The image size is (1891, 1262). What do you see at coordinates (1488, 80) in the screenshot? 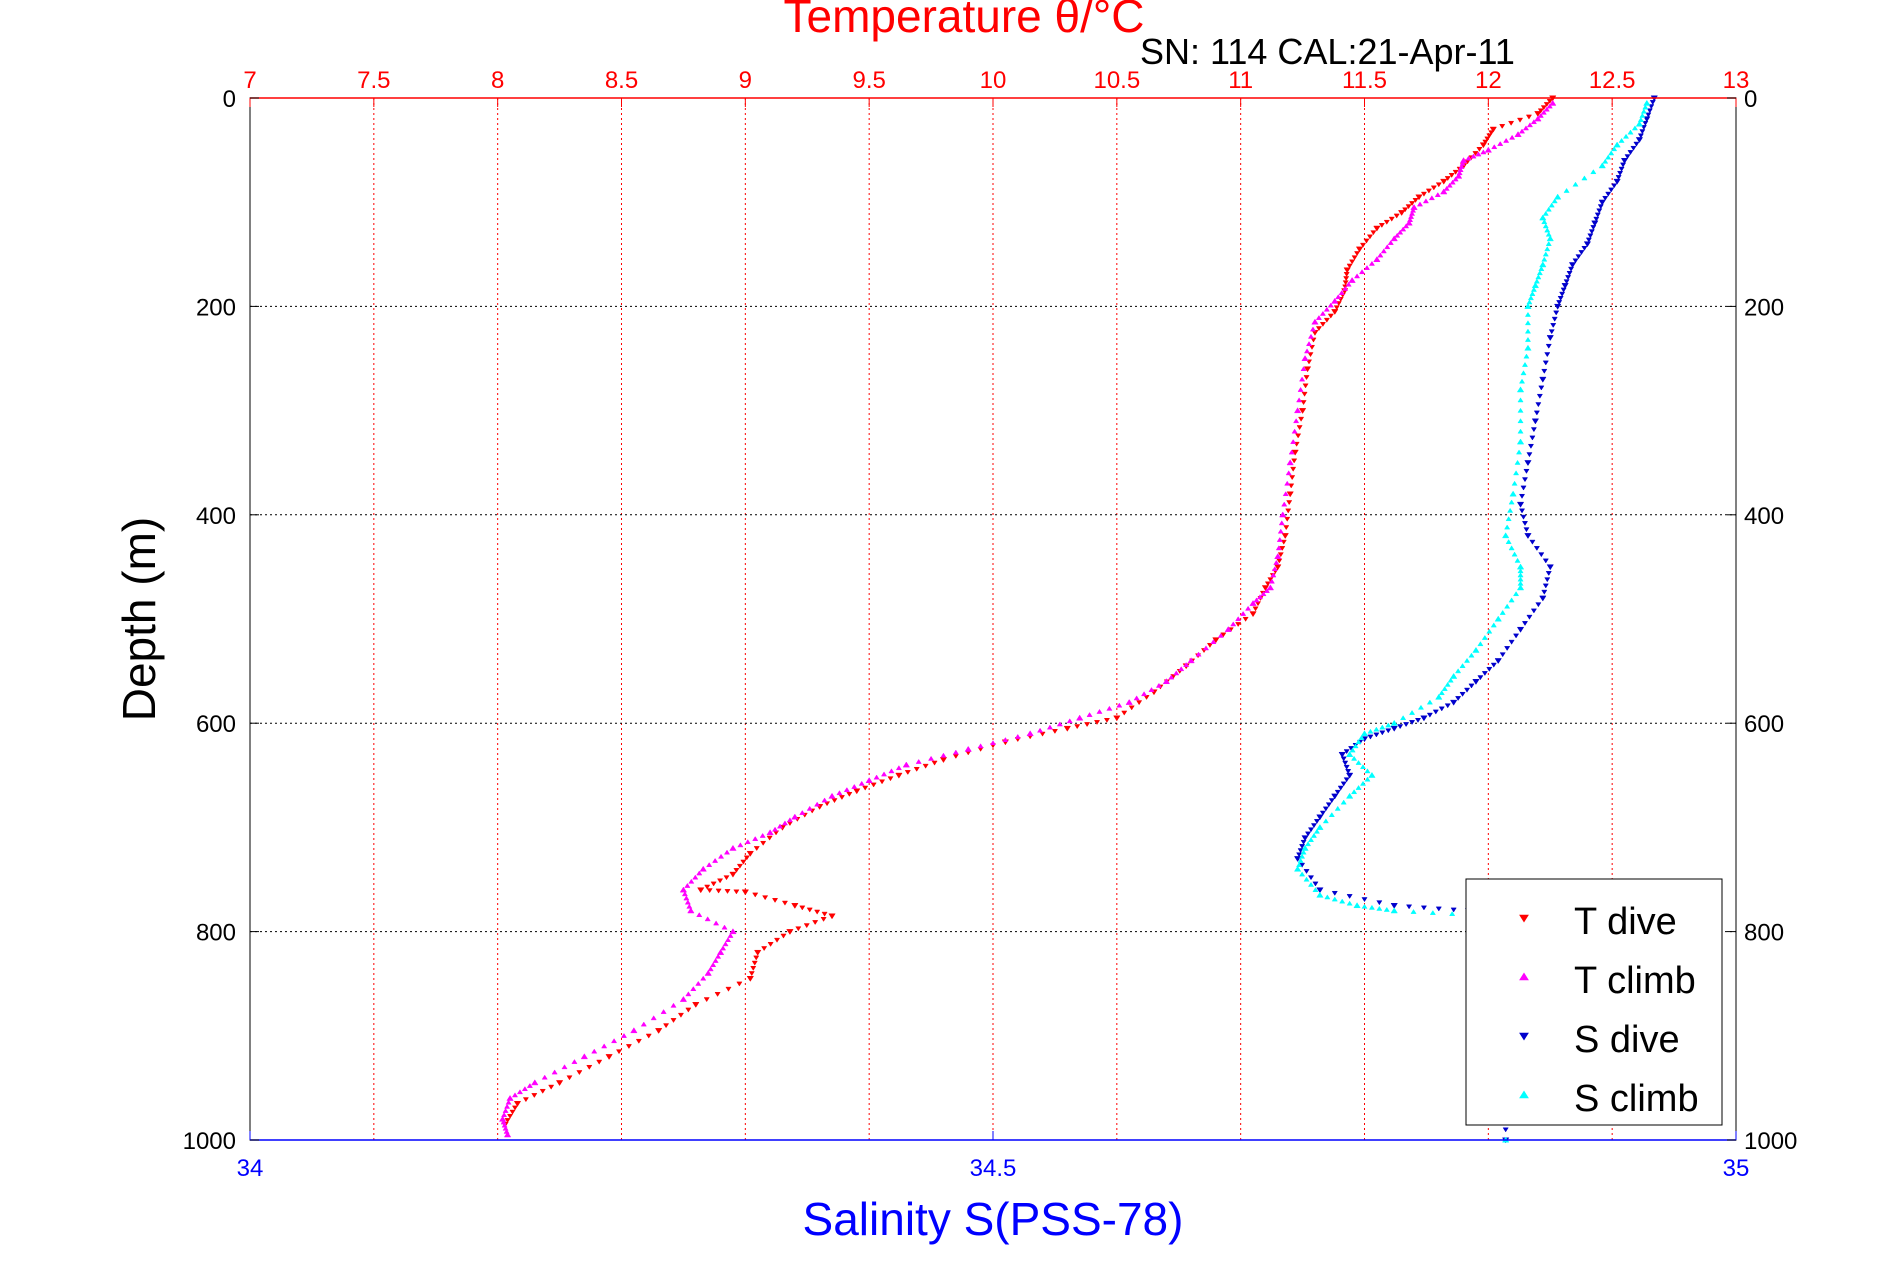
I see `top-tick-label: 12` at bounding box center [1488, 80].